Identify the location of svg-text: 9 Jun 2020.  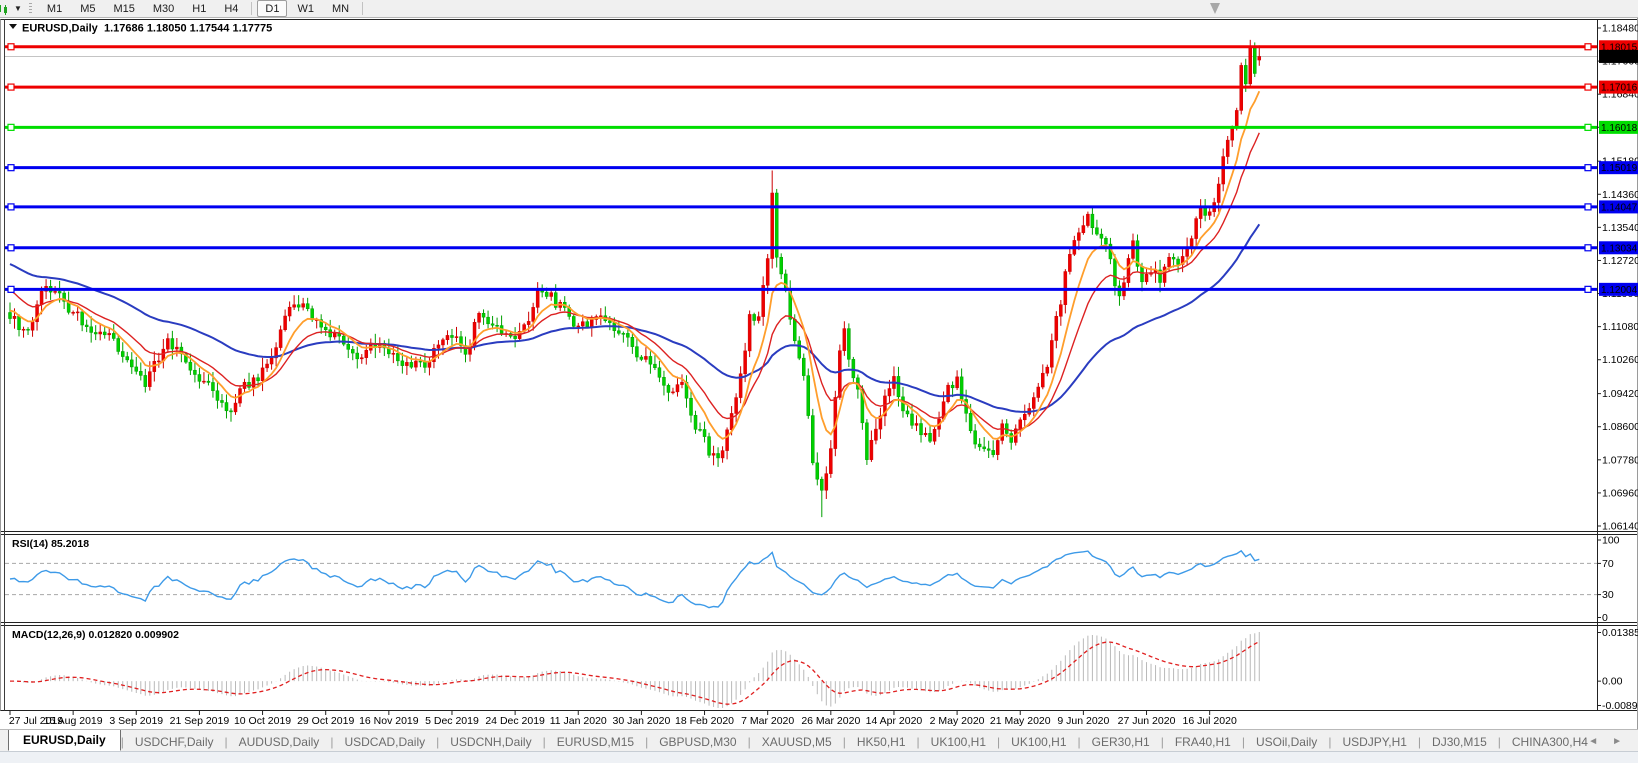
(1083, 721).